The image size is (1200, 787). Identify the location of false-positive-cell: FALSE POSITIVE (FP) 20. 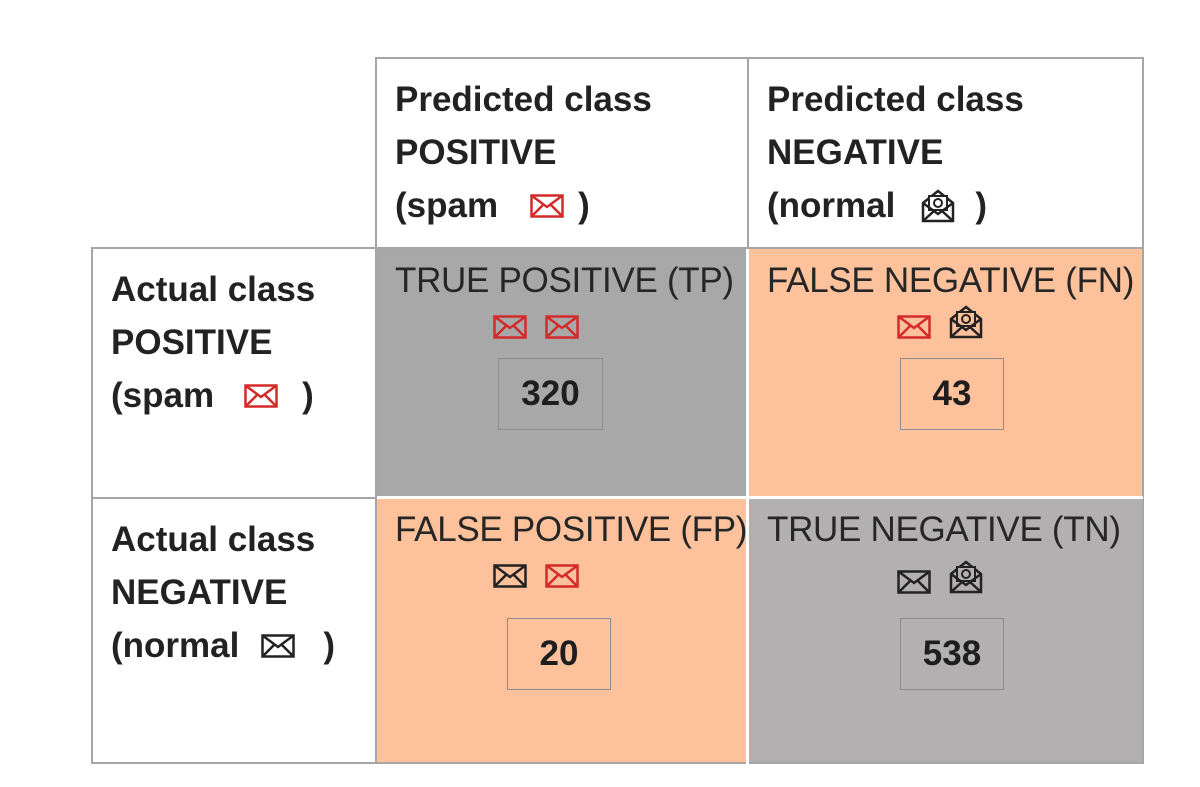
(562, 631).